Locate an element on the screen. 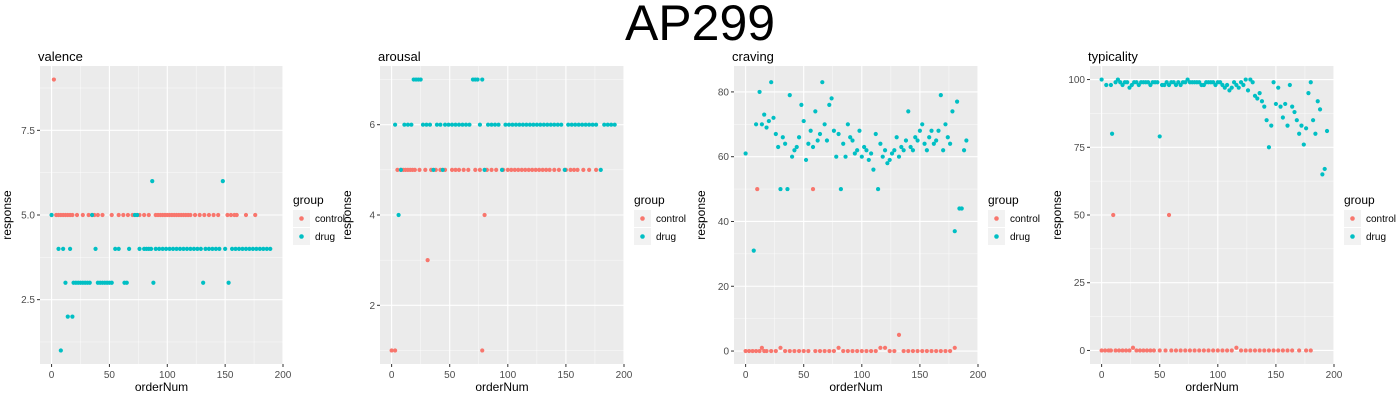  x-tick-label: 200 is located at coordinates (978, 375).